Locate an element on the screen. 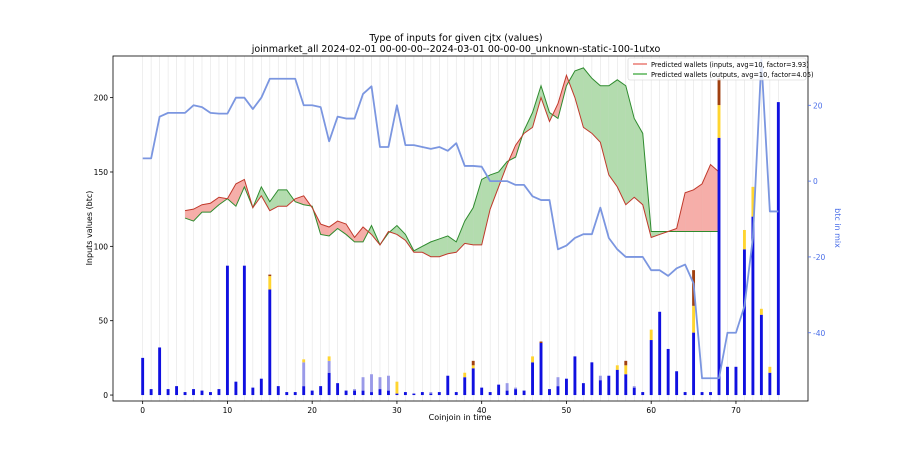  x-tick-label: 60 is located at coordinates (651, 410).